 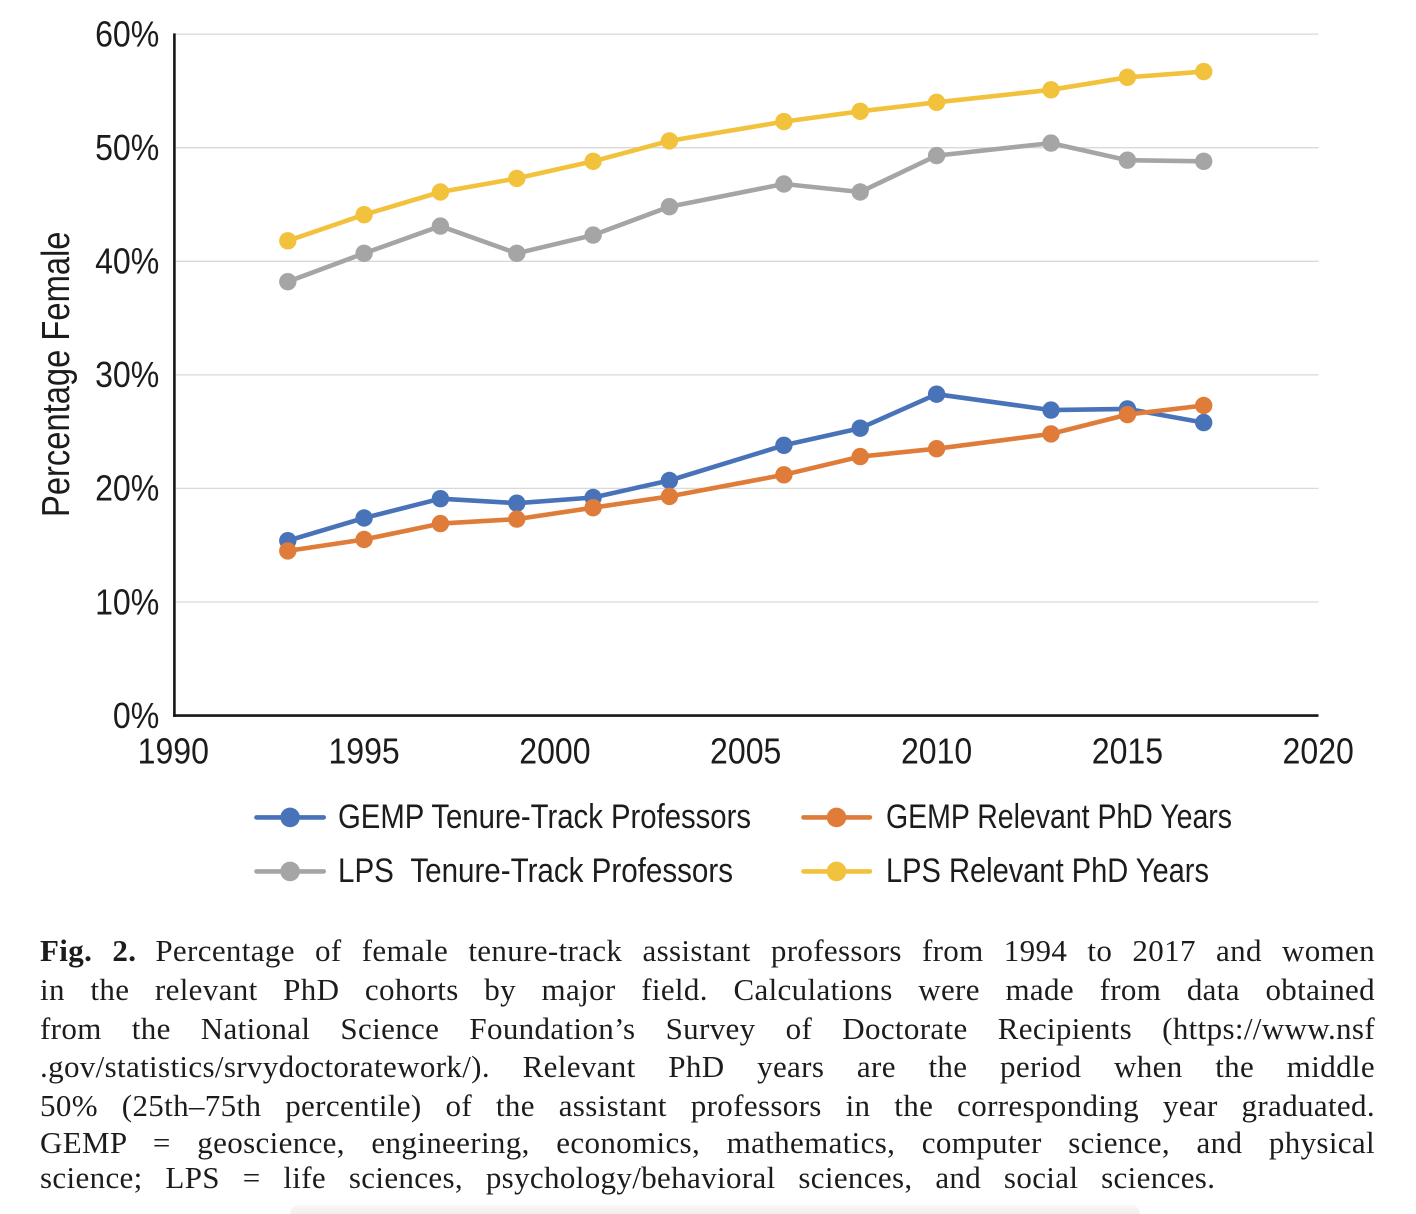 I want to click on svg-text: 20%, so click(x=127, y=488).